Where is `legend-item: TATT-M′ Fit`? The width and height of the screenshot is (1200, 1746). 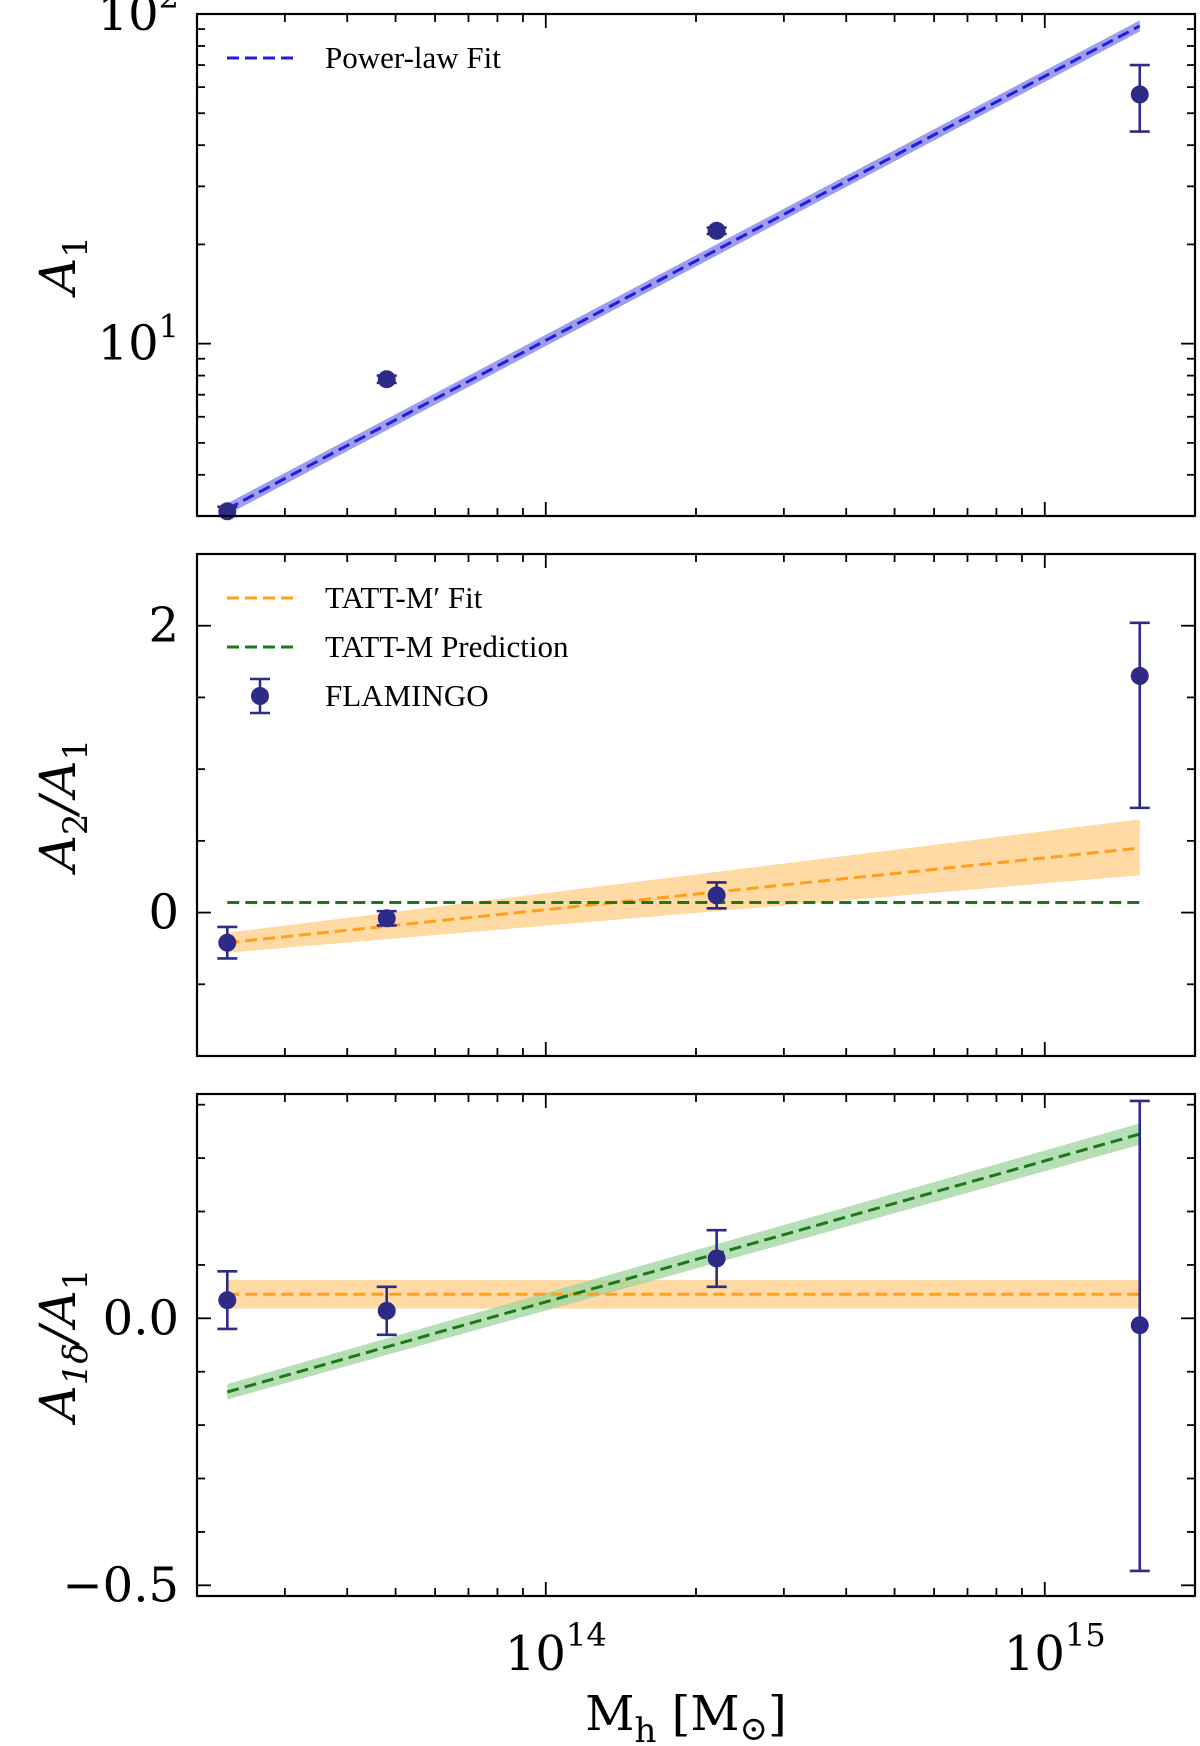
legend-item: TATT-M′ Fit is located at coordinates (355, 597).